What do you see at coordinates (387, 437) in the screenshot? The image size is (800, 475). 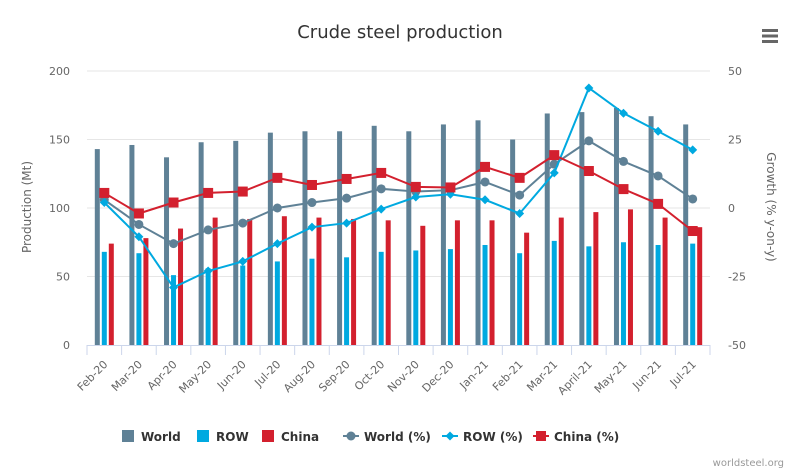 I see `legend-item-world-pct: World (%)` at bounding box center [387, 437].